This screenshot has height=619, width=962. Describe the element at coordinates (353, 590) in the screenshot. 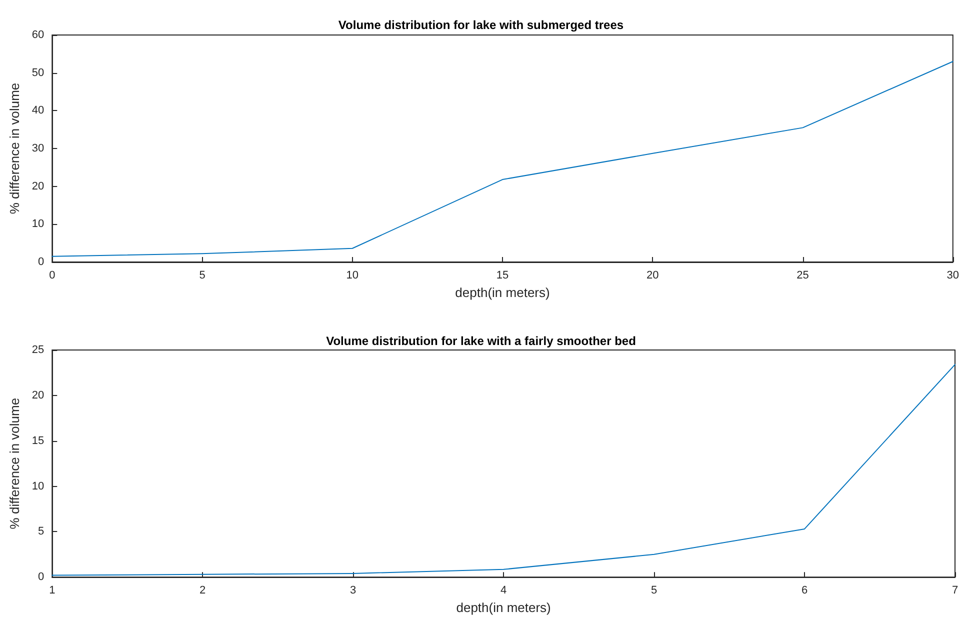

I see `x-tick-label: 3` at that location.